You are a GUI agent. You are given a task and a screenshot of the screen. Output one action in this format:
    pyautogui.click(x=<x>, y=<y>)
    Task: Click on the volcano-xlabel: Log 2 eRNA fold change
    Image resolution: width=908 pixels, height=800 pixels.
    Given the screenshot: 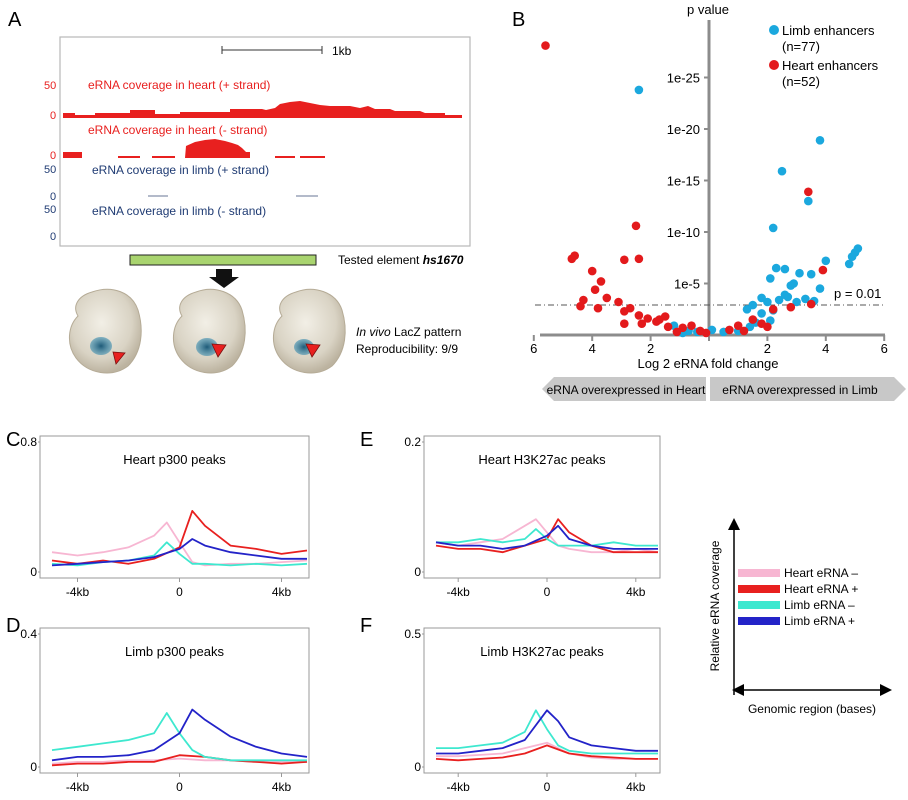 What is the action you would take?
    pyautogui.click(x=708, y=363)
    